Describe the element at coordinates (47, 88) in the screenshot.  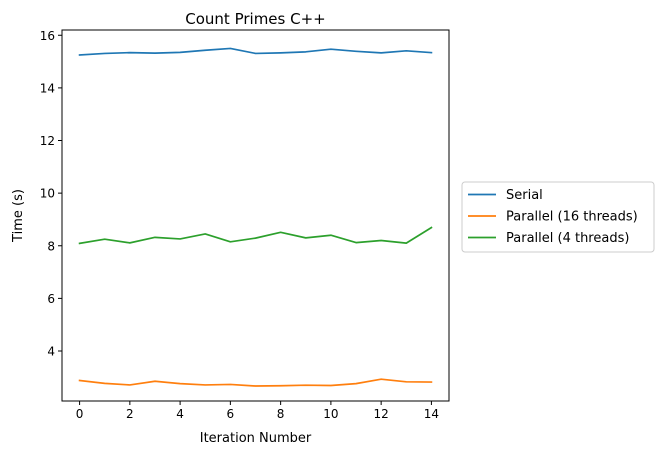
I see `y-tick-label: 14` at that location.